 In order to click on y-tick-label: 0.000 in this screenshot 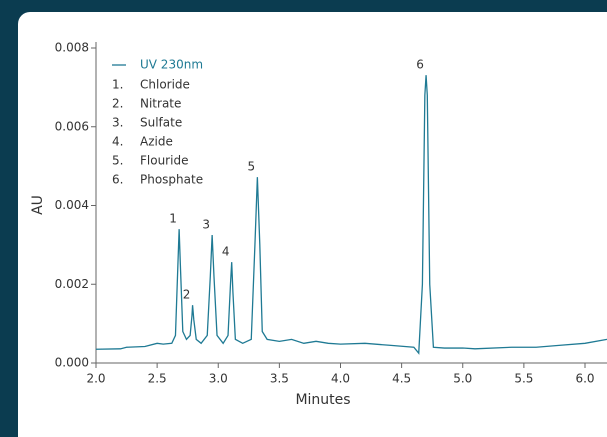, I will do `click(72, 363)`.